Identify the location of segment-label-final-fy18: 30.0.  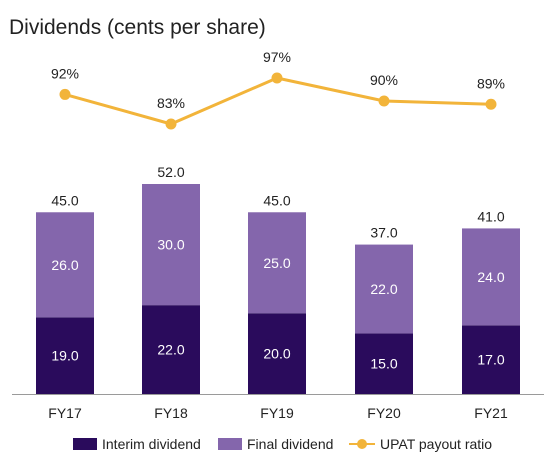
(170, 245).